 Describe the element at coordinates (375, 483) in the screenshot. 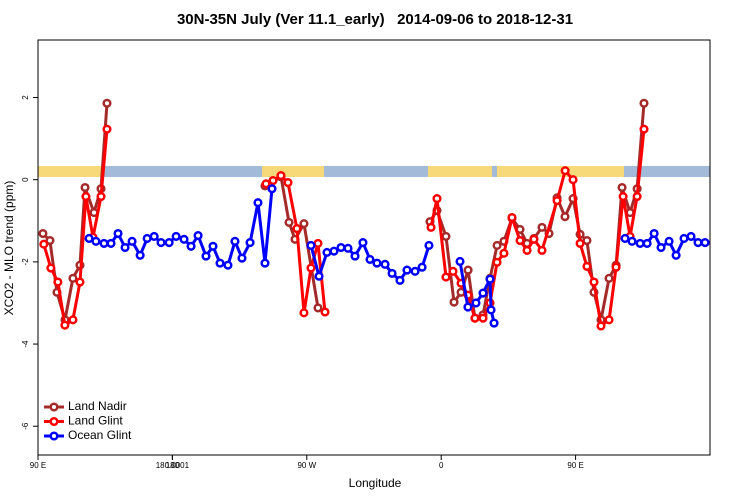

I see `x-axis-label: Longitude` at that location.